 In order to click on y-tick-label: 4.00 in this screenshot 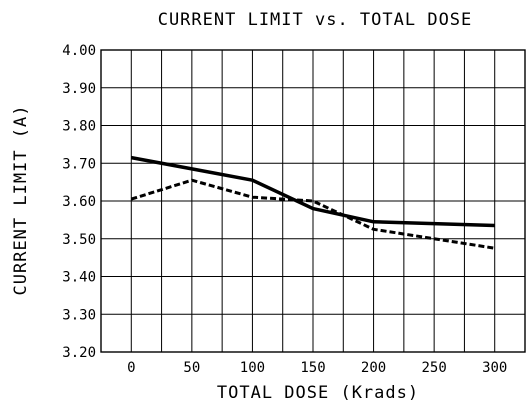, I will do `click(79, 51)`.